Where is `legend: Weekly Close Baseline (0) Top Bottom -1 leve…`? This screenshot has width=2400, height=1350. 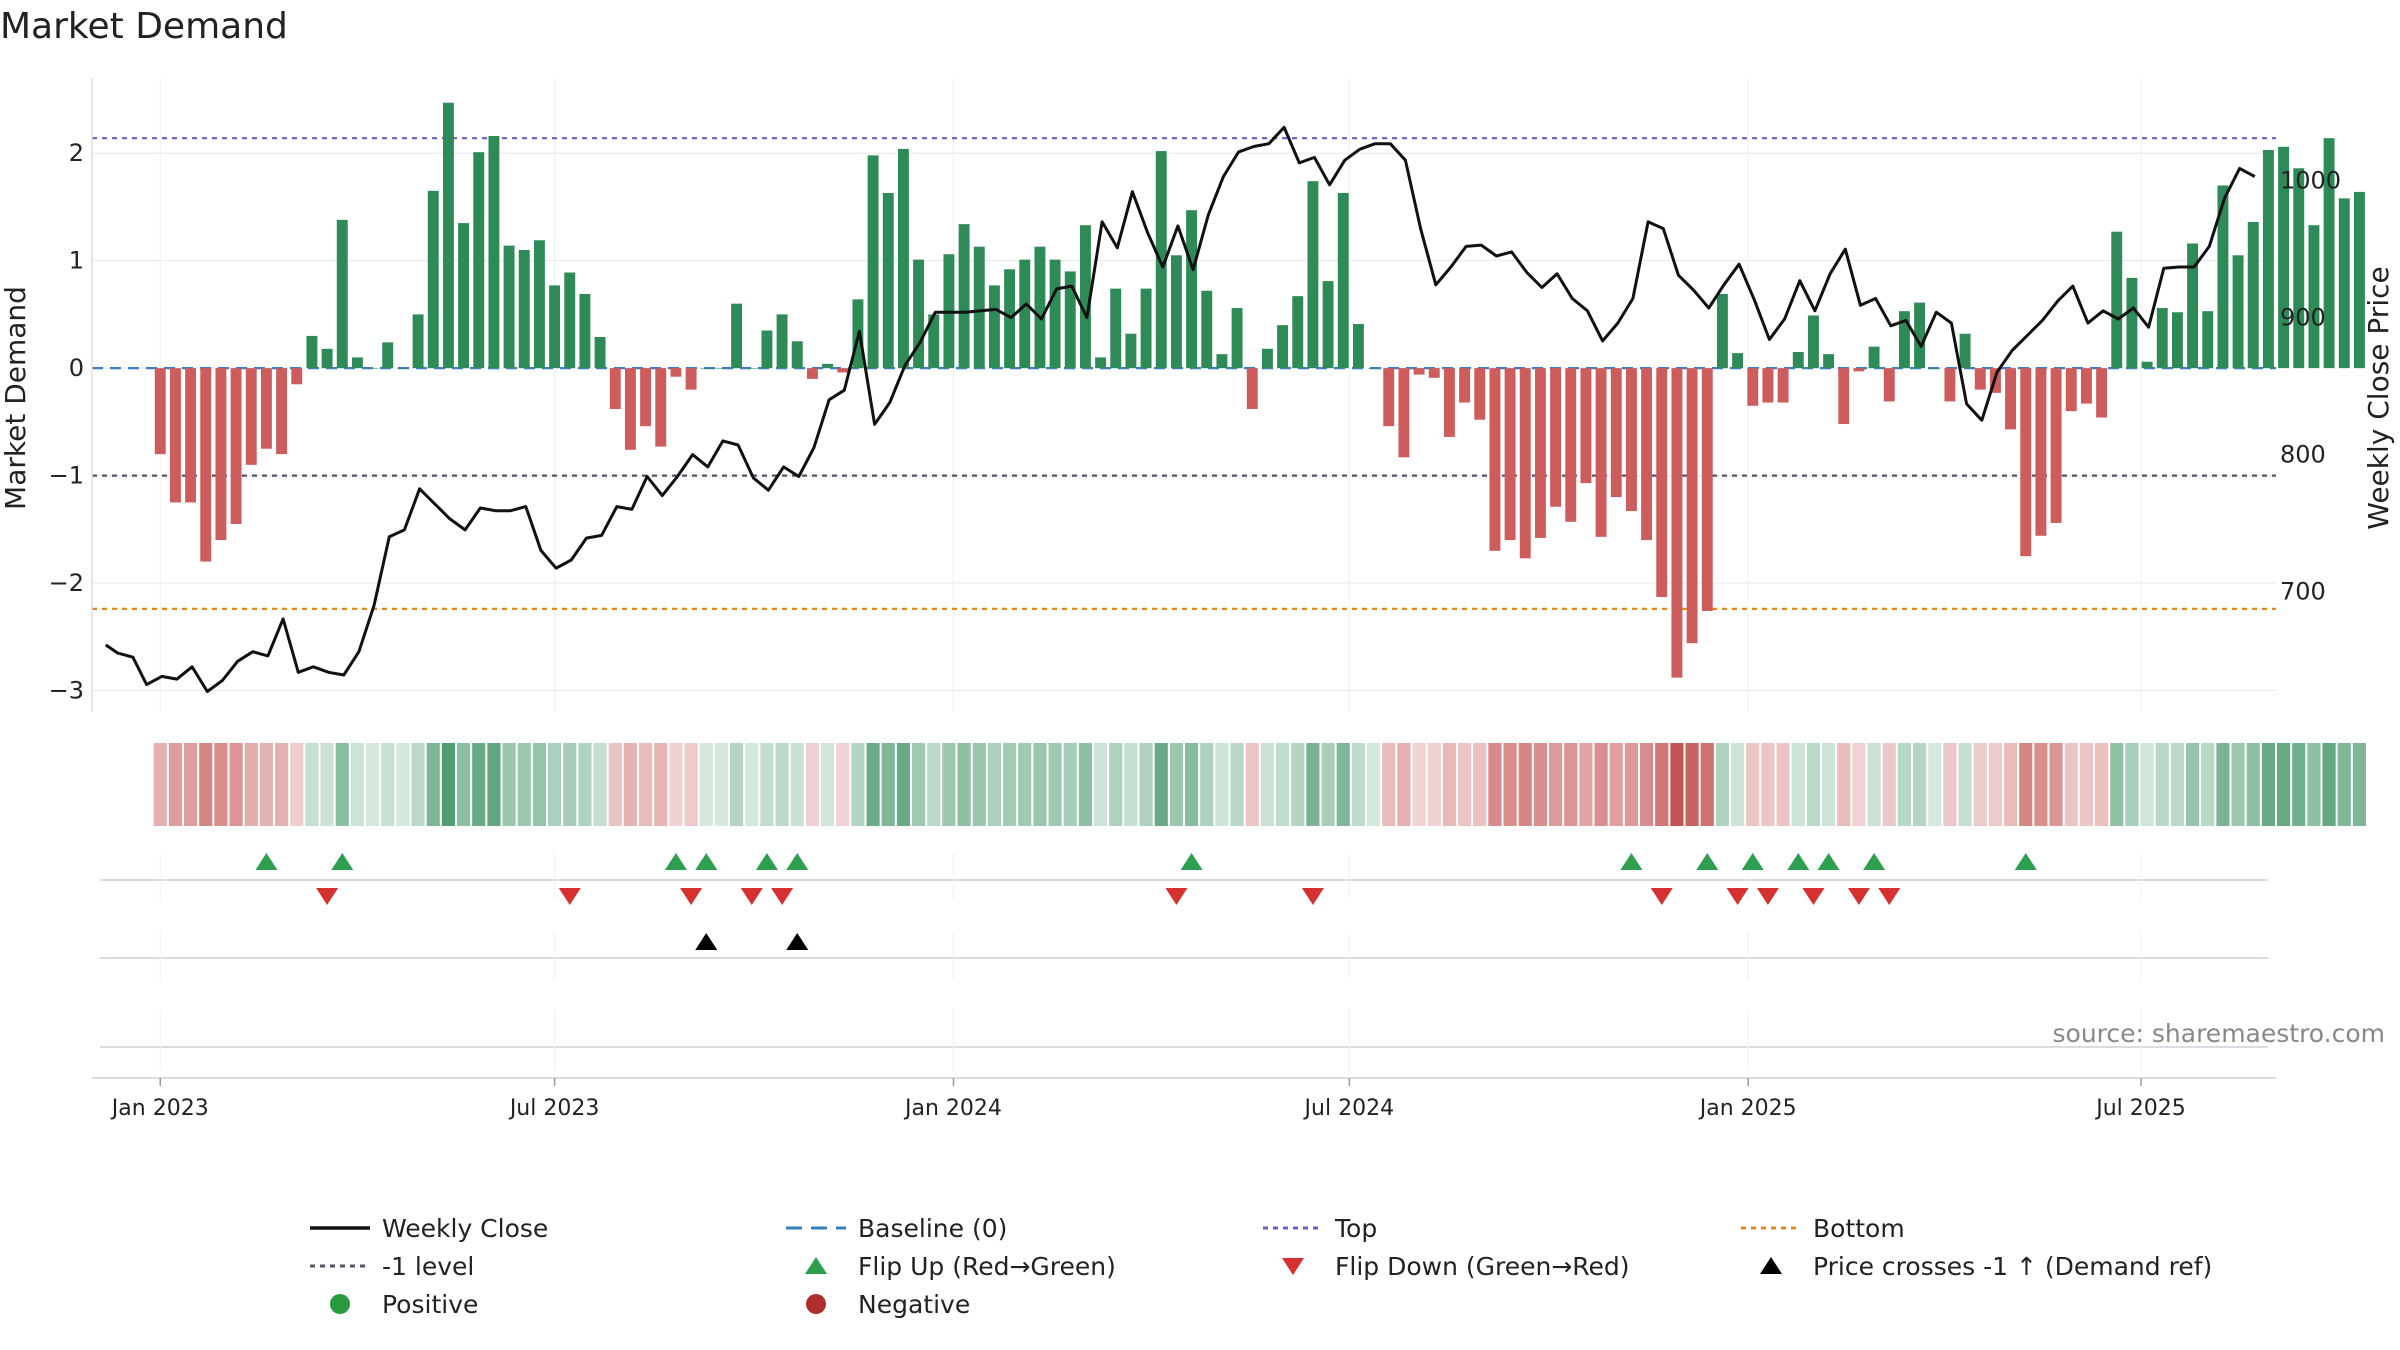
legend: Weekly Close Baseline (0) Top Bottom -1 leve… is located at coordinates (1261, 1266).